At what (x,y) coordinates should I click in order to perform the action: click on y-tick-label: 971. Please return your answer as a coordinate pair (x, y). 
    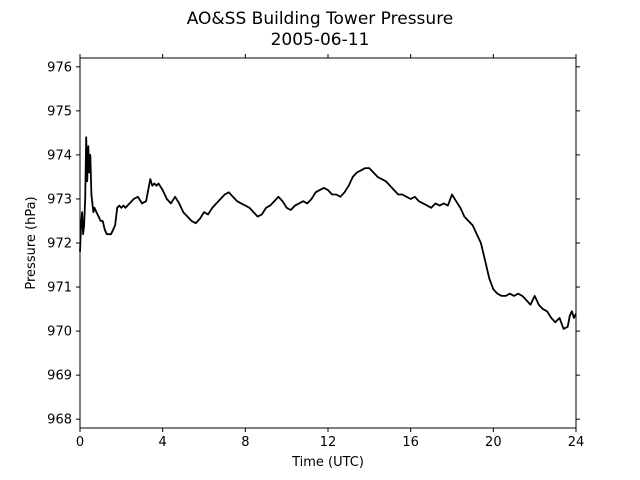
    Looking at the image, I should click on (59, 288).